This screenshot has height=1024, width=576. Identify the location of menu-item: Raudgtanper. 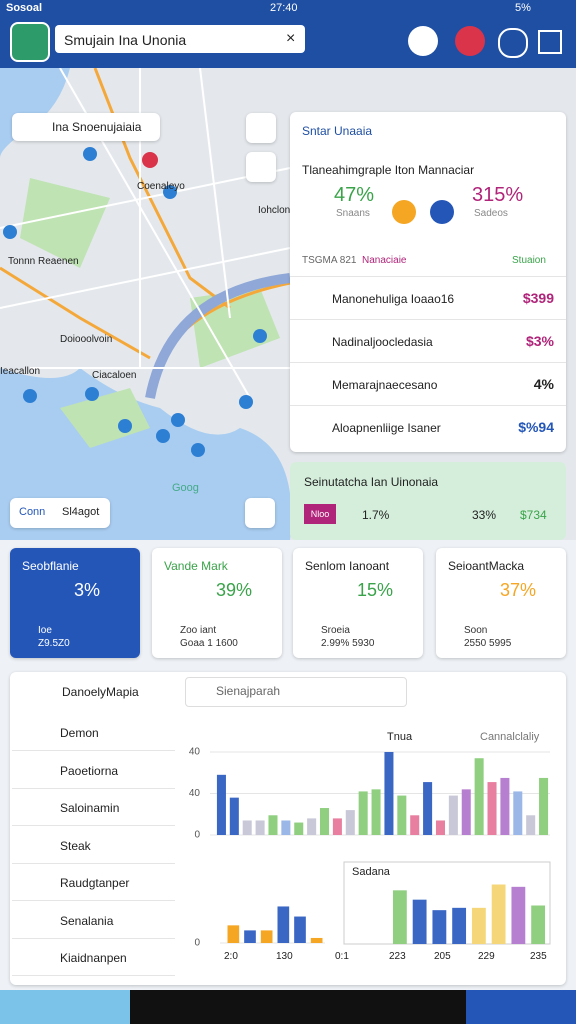
(95, 883).